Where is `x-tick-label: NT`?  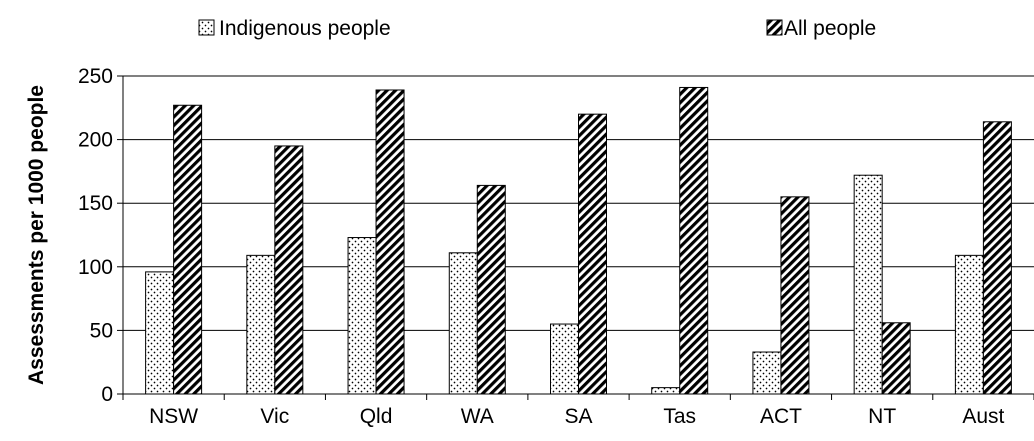
x-tick-label: NT is located at coordinates (882, 416).